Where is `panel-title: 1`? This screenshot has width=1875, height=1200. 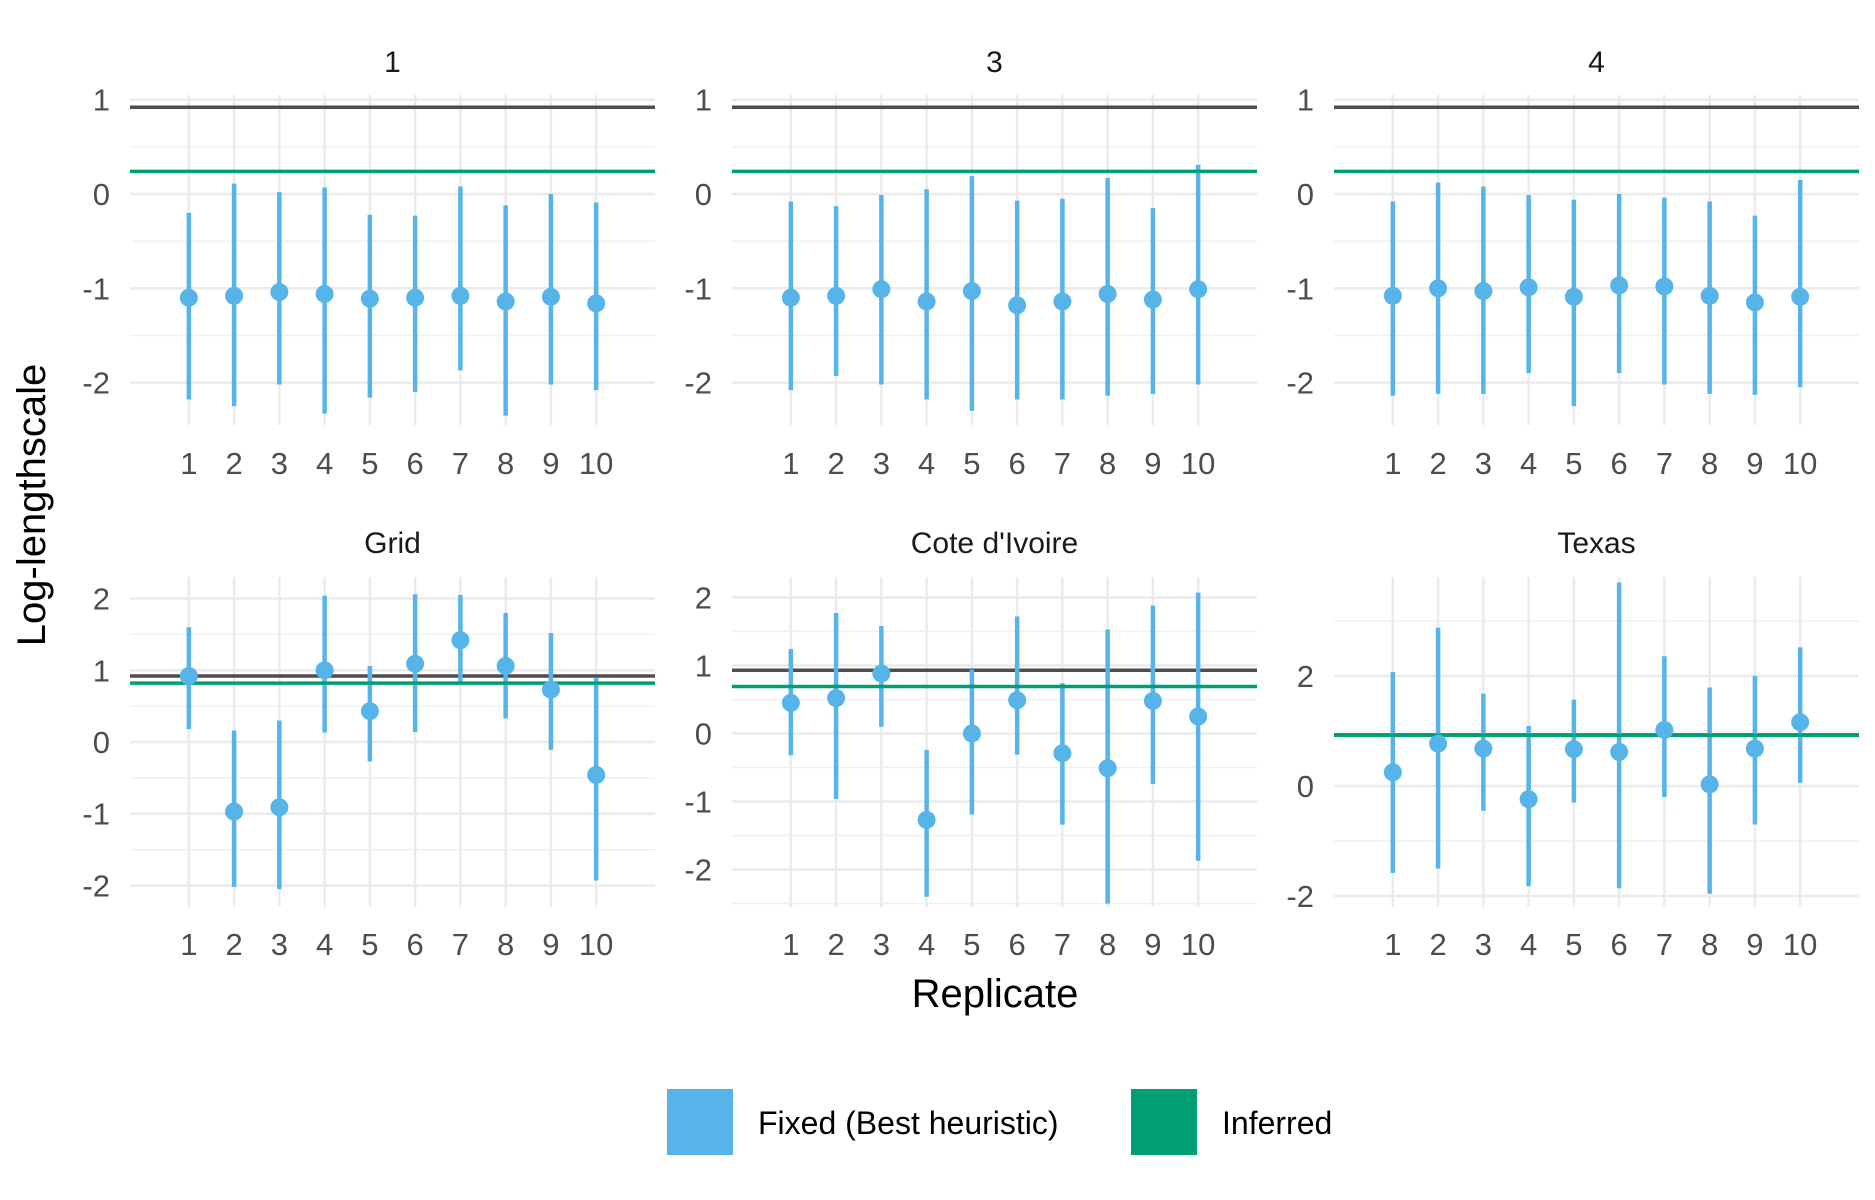
panel-title: 1 is located at coordinates (392, 62).